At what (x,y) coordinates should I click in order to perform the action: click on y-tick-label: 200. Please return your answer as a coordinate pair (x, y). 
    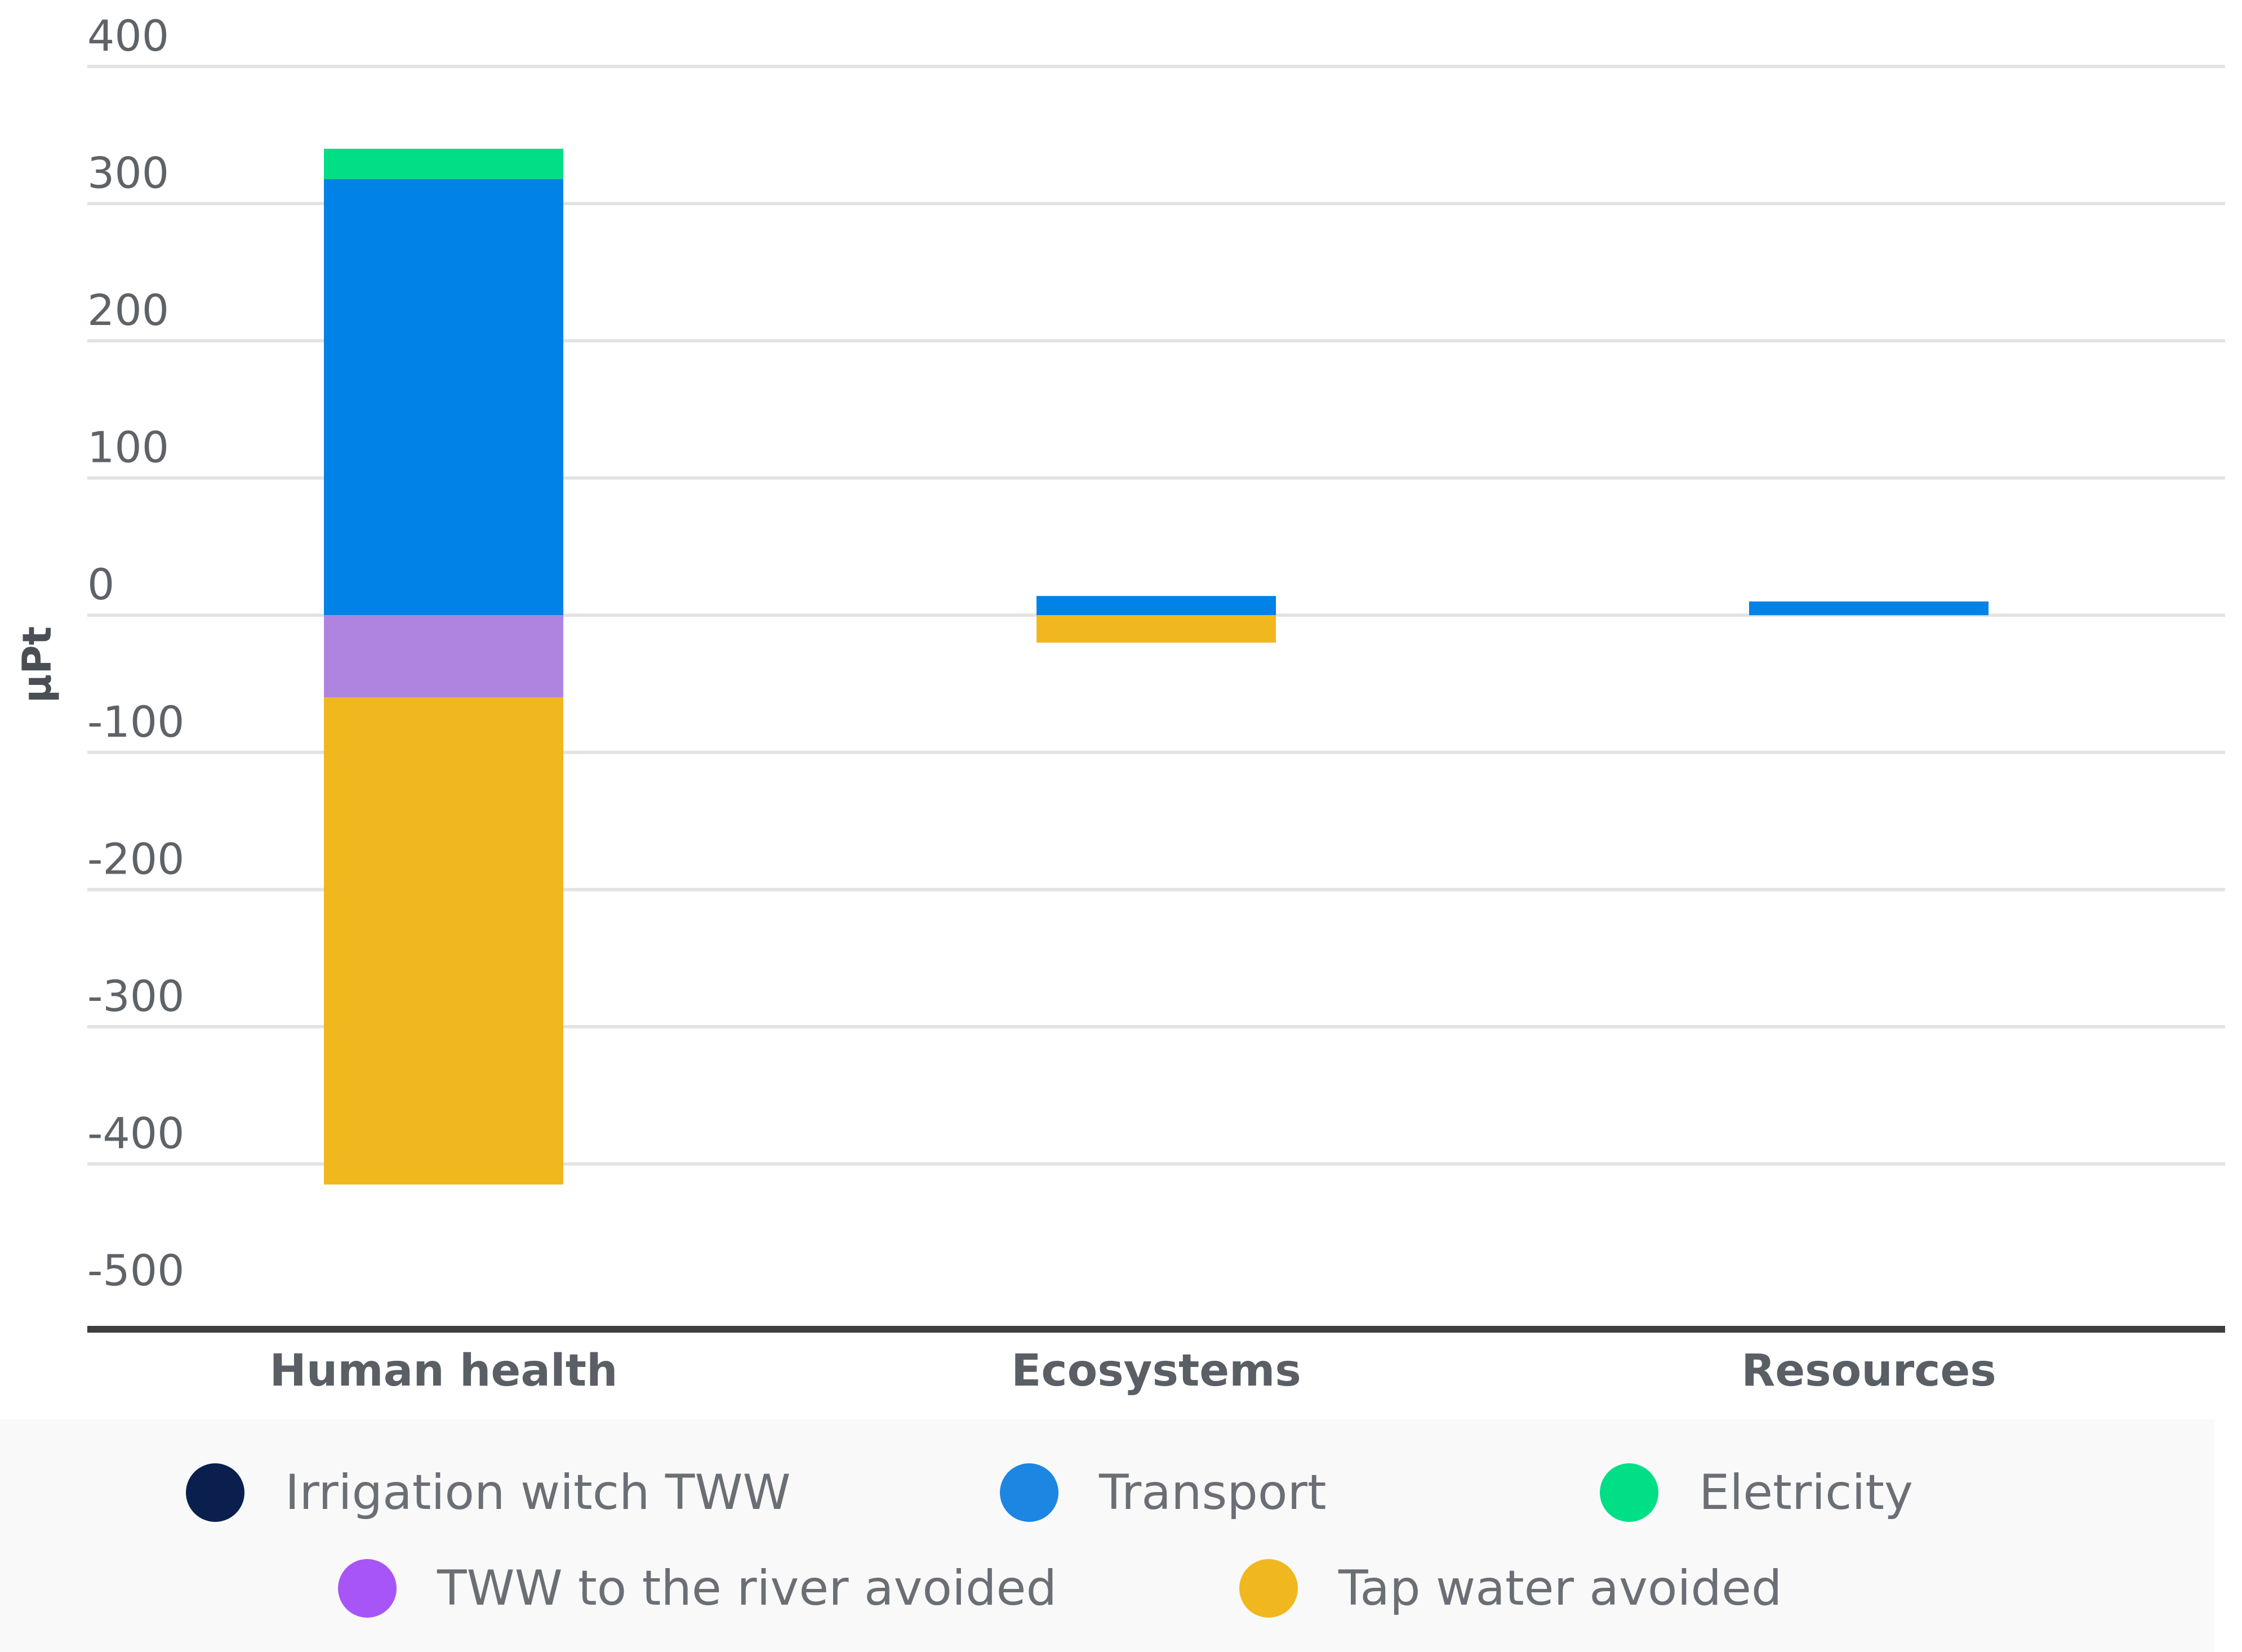
    Looking at the image, I should click on (128, 310).